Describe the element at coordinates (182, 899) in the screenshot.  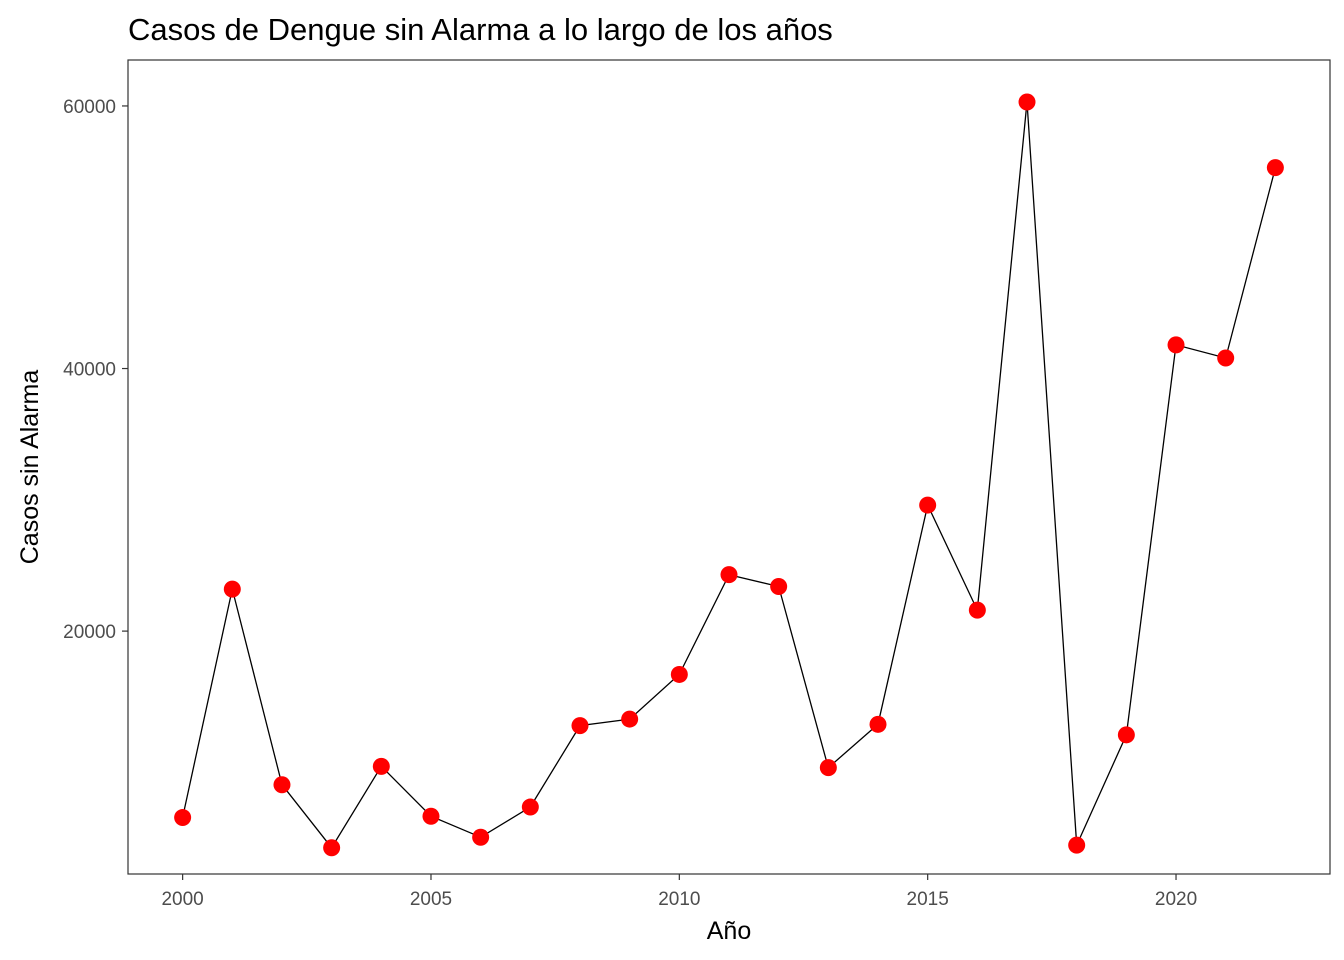
I see `x-tick-label: 2000` at that location.